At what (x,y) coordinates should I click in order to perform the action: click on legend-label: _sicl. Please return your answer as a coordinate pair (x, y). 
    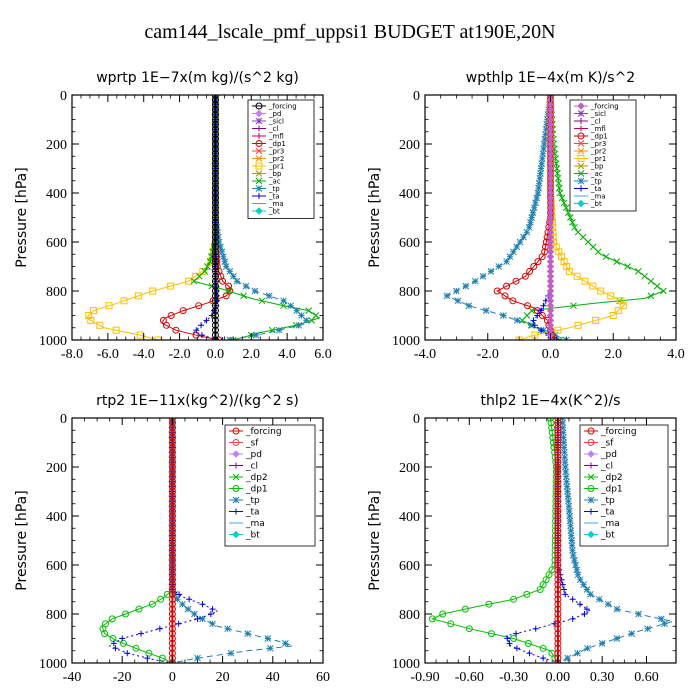
    Looking at the image, I should click on (598, 114).